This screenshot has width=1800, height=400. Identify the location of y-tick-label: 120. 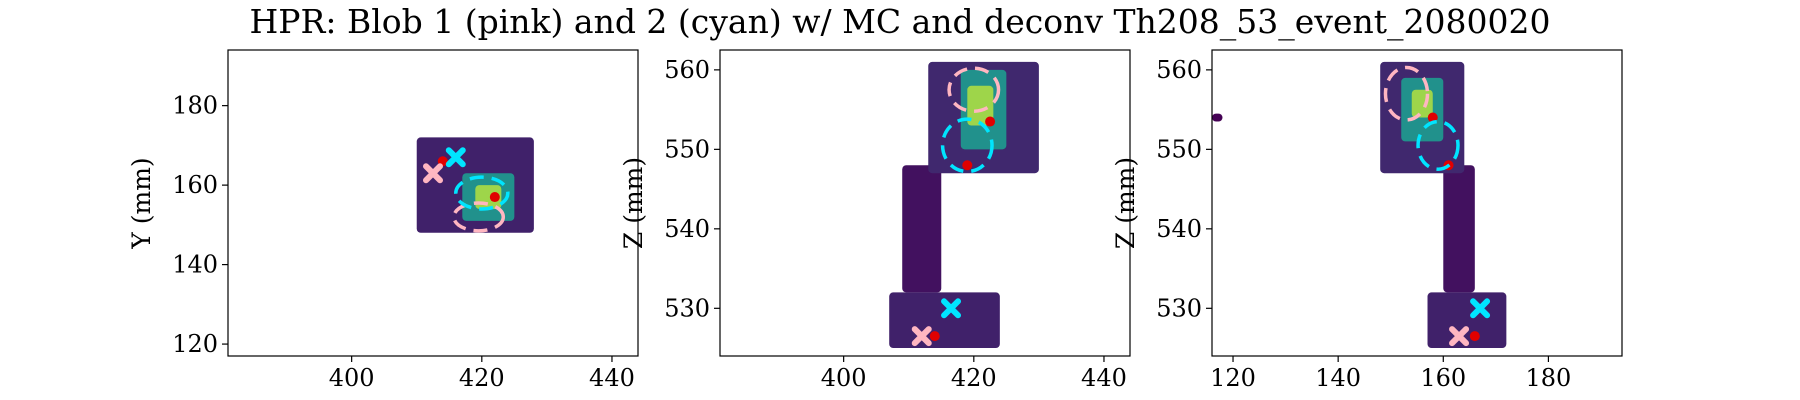
(195, 344).